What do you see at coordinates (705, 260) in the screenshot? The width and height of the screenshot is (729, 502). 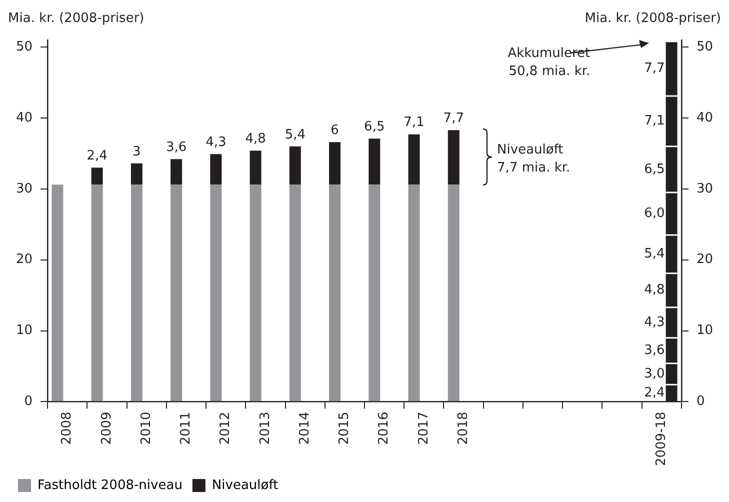 I see `y2-tick-label: 20` at bounding box center [705, 260].